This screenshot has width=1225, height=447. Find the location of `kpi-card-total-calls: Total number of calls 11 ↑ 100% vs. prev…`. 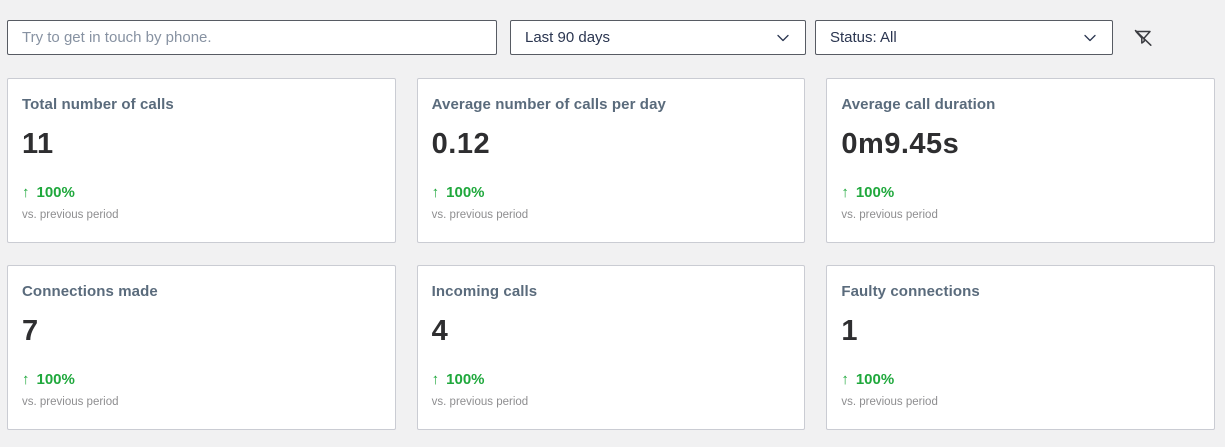

kpi-card-total-calls: Total number of calls 11 ↑ 100% vs. prev… is located at coordinates (201, 160).